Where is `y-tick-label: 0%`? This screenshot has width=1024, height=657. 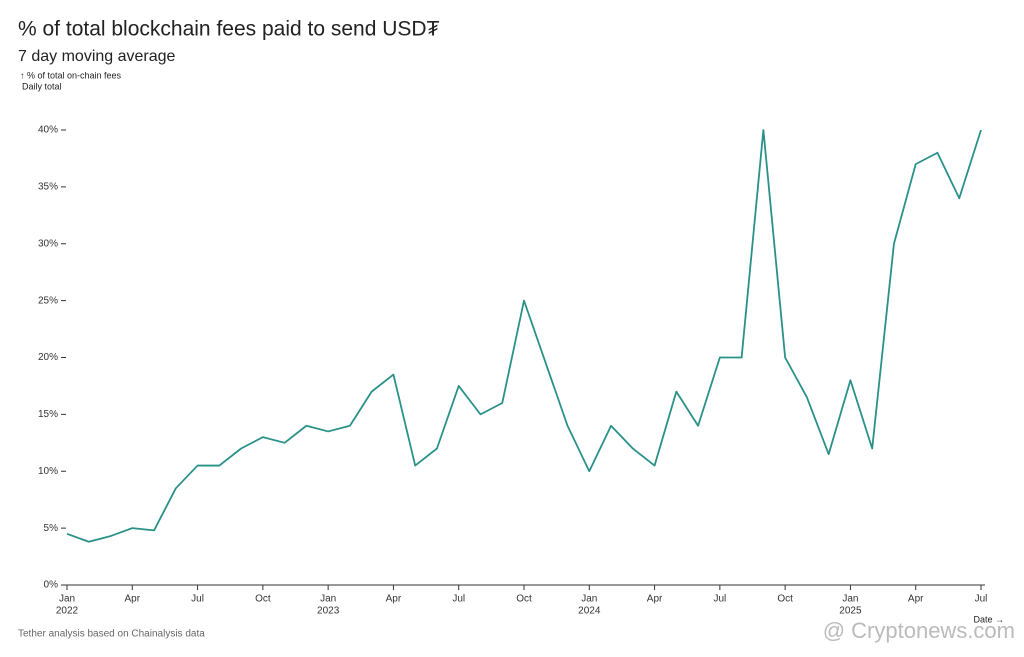
y-tick-label: 0% is located at coordinates (51, 585).